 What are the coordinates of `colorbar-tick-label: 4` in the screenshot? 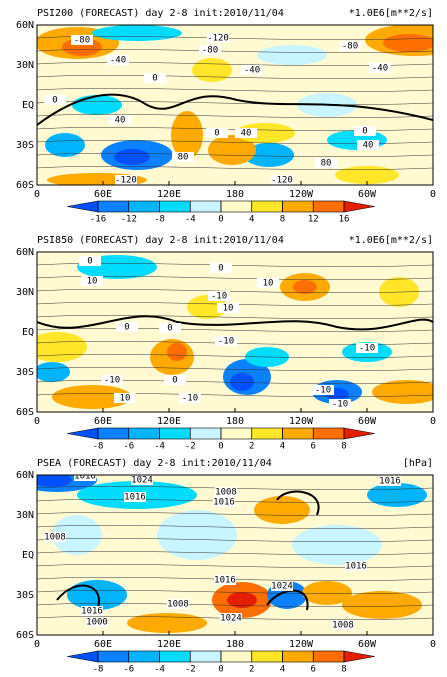 It's located at (282, 670).